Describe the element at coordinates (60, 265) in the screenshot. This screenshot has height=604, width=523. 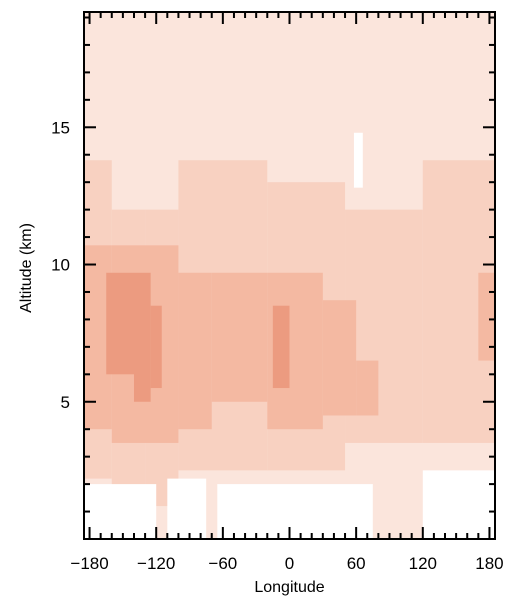
I see `y-tick-label: 10` at that location.